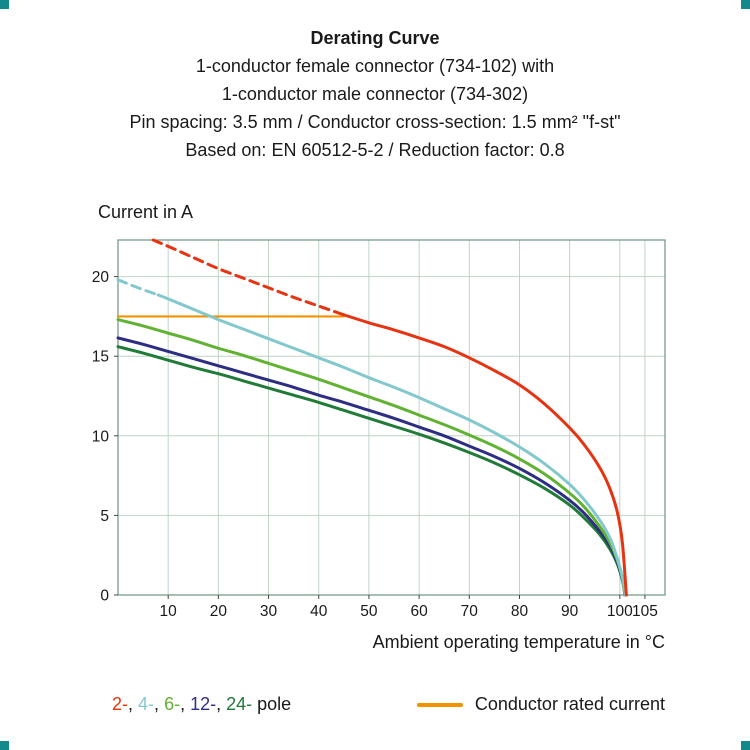 The width and height of the screenshot is (750, 750). Describe the element at coordinates (369, 611) in the screenshot. I see `x-tick-label: 50` at that location.